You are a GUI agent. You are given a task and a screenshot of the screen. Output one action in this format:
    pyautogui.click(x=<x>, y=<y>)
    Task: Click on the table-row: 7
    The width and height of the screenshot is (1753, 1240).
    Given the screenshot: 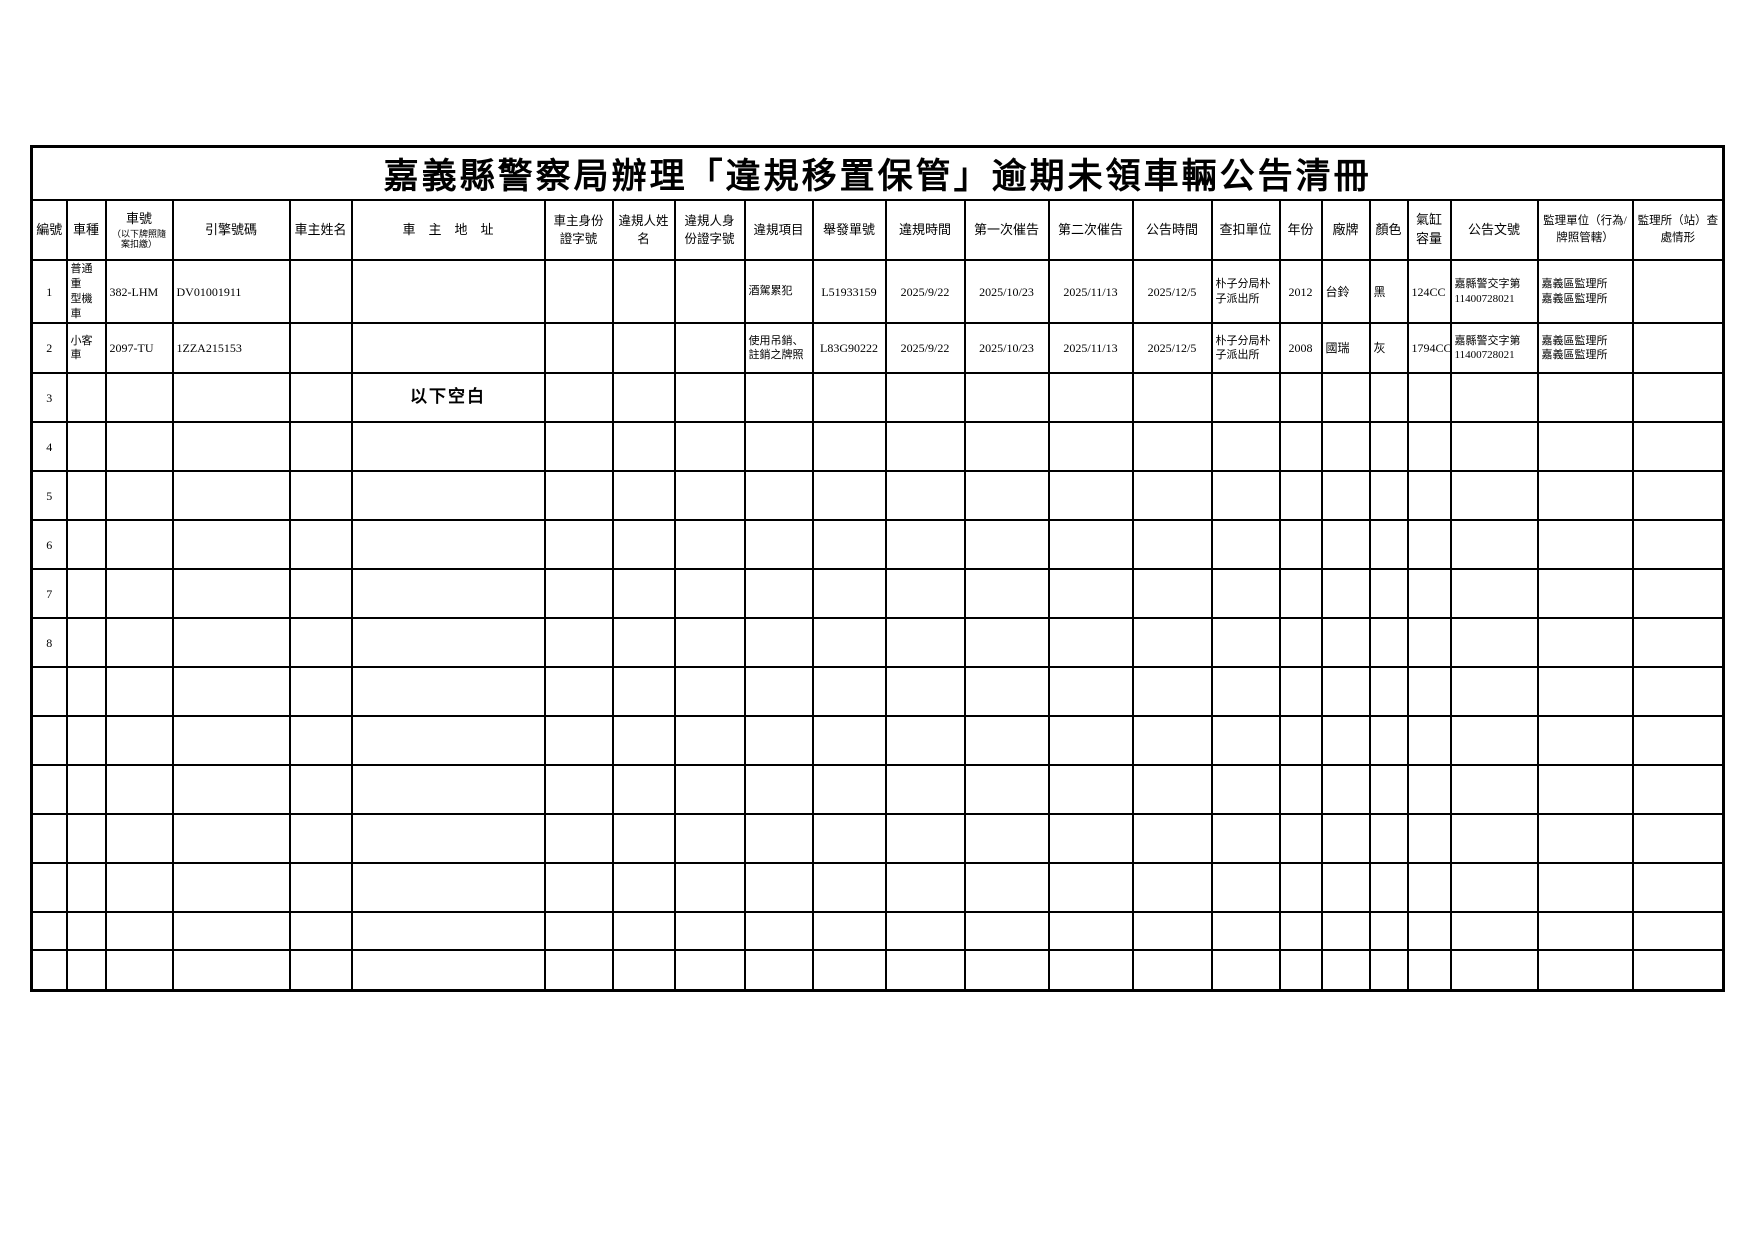 What is the action you would take?
    pyautogui.click(x=877, y=594)
    